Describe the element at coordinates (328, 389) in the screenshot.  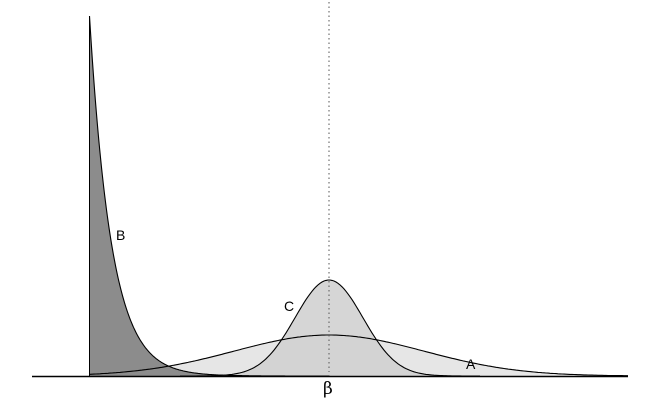
I see `beta-label: β` at that location.